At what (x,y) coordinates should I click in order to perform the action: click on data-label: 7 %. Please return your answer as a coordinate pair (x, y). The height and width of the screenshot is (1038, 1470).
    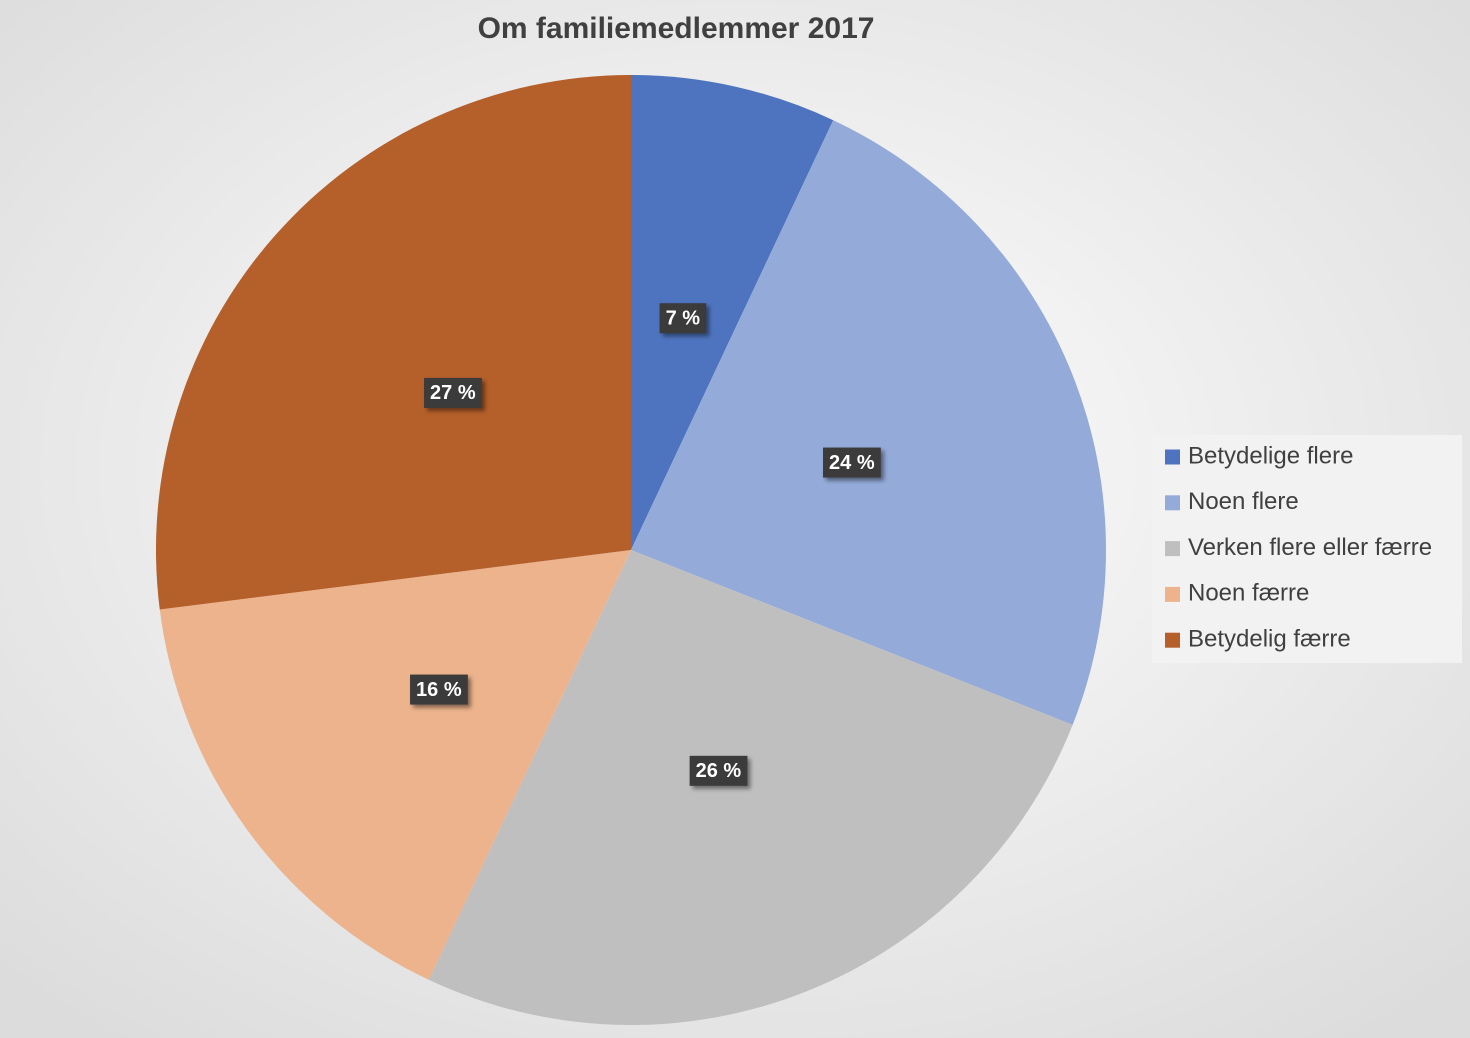
    Looking at the image, I should click on (683, 318).